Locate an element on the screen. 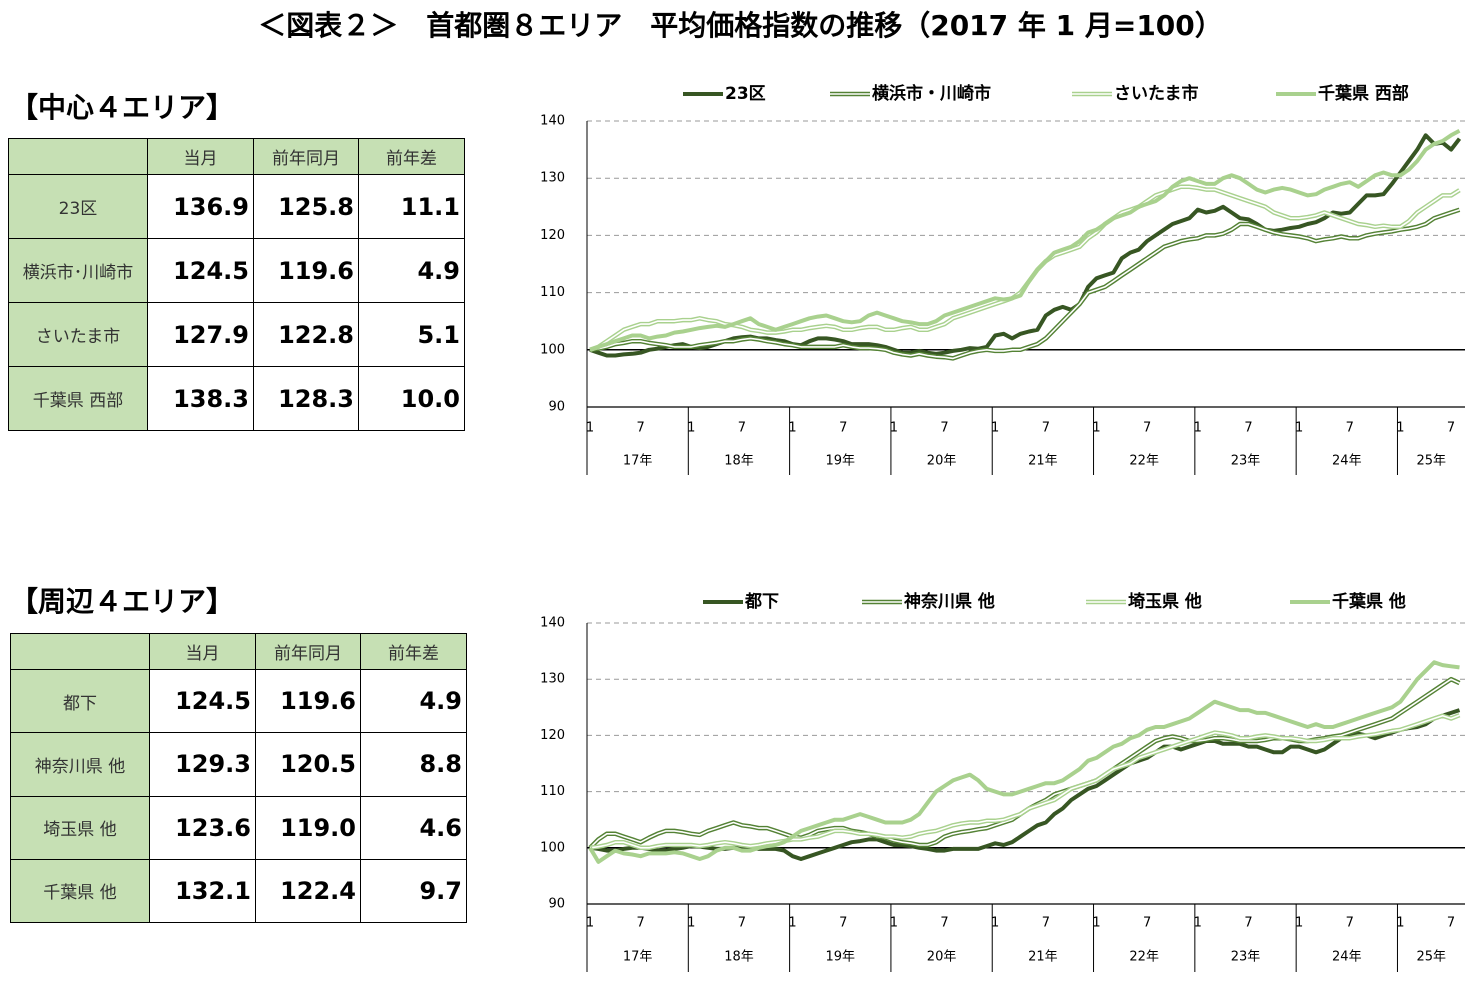 Image resolution: width=1481 pixels, height=981 pixels. y-tick-label: 120 is located at coordinates (552, 235).